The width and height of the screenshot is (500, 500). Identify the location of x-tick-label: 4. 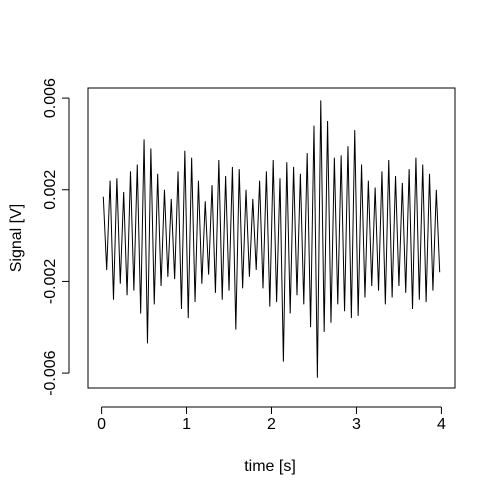
(441, 424).